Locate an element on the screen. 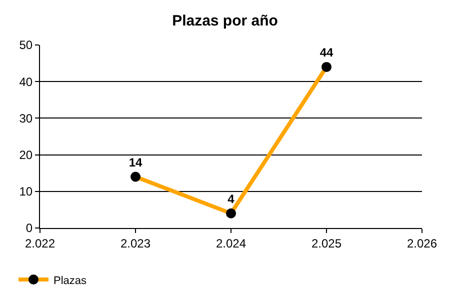  x-tick-label: 2.022 is located at coordinates (40, 243).